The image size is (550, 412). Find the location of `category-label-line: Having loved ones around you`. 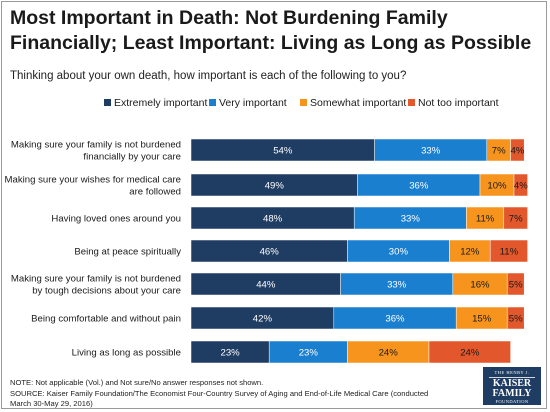

category-label-line: Having loved ones around you is located at coordinates (116, 219).